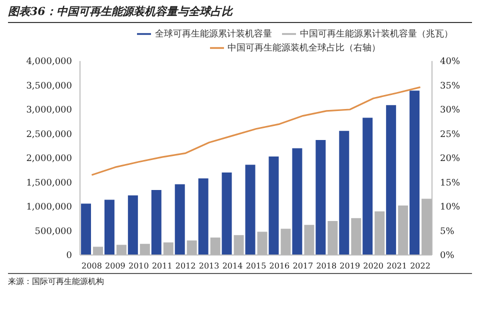 The width and height of the screenshot is (480, 324). What do you see at coordinates (69, 256) in the screenshot?
I see `y-tick-label: 0` at bounding box center [69, 256].